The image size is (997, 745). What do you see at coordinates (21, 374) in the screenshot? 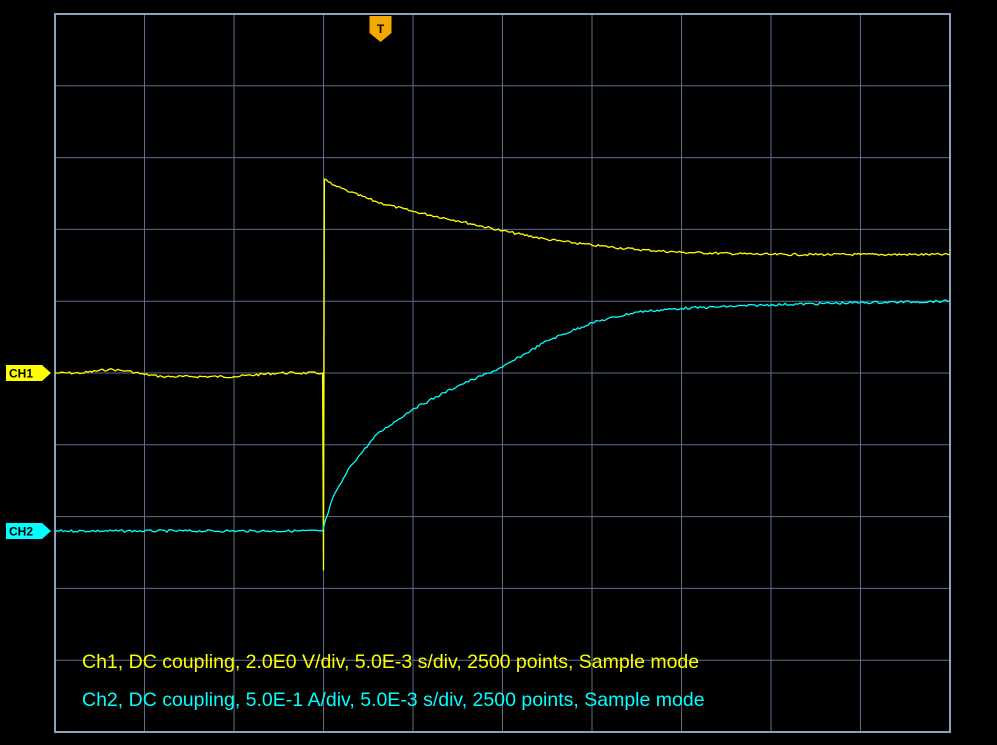
I see `ch1-marker-label: CH1` at bounding box center [21, 374].